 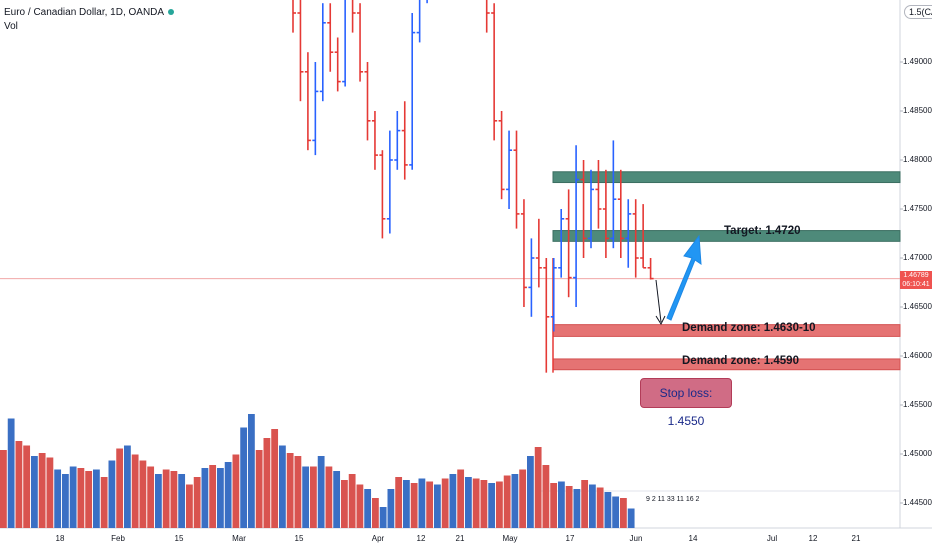 I want to click on target-zone, so click(x=726, y=236).